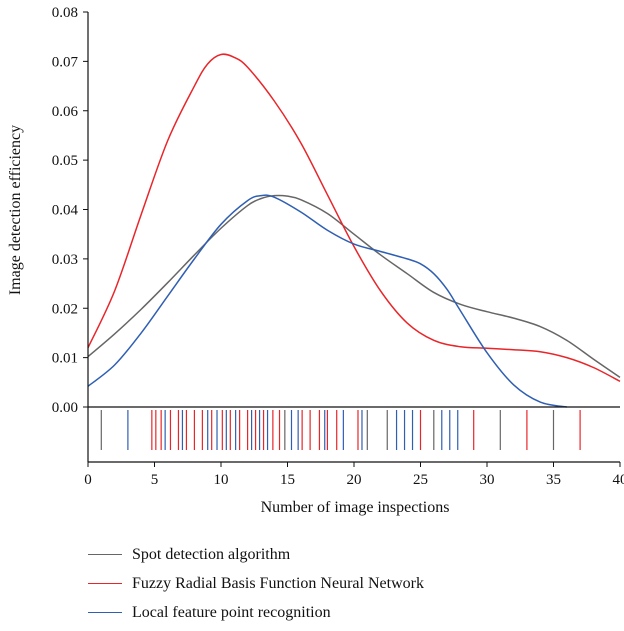 The height and width of the screenshot is (631, 624). Describe the element at coordinates (211, 554) in the screenshot. I see `legend-label-spot: Spot detection algorithm` at that location.